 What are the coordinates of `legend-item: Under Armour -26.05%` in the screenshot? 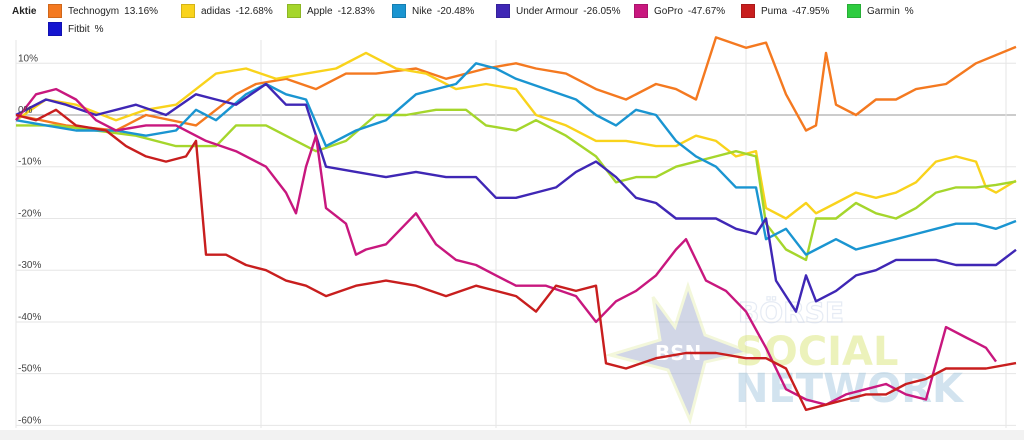 It's located at (558, 11).